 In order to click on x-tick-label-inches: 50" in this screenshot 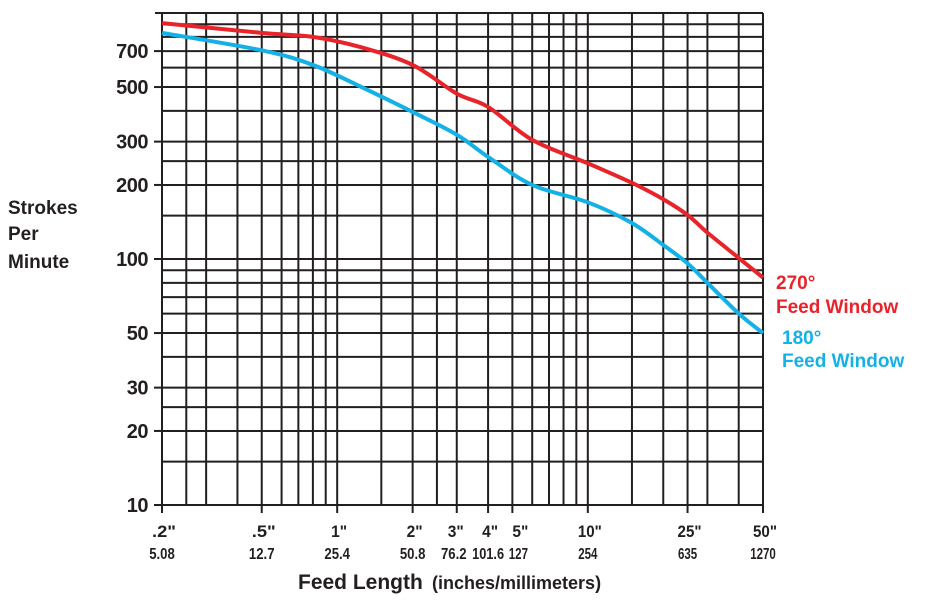, I will do `click(765, 531)`.